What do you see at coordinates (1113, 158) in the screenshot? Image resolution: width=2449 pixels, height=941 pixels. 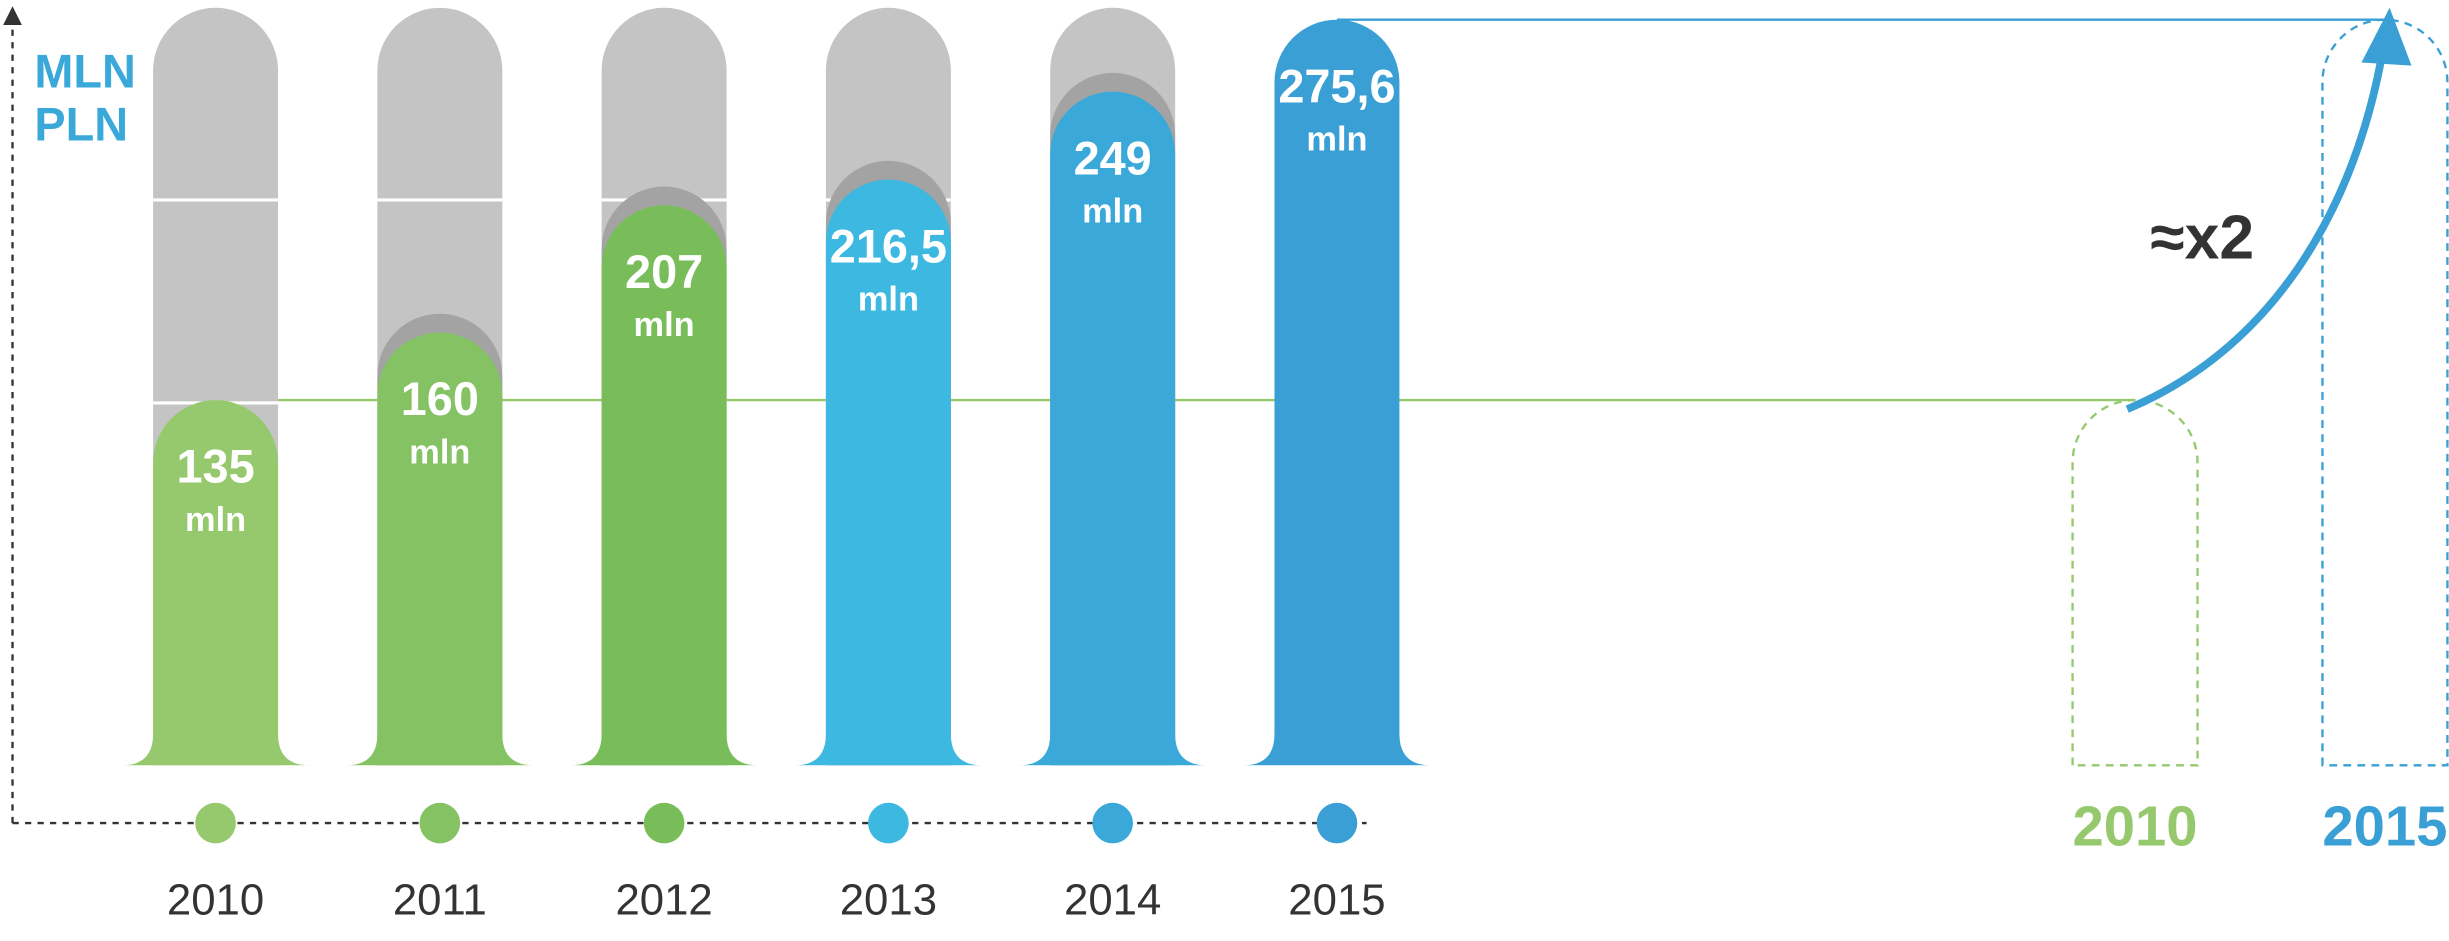 I see `value-label: 249` at bounding box center [1113, 158].